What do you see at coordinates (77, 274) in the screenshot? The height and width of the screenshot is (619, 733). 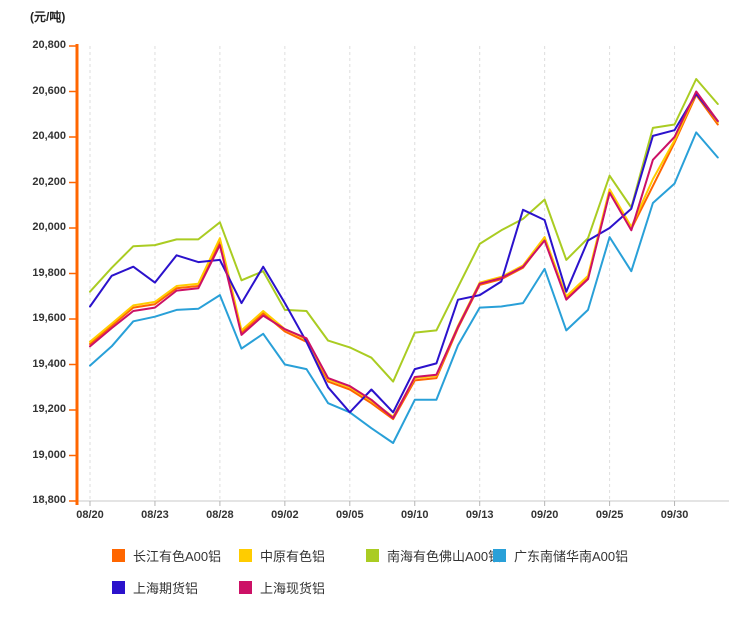 I see `y-axis-line` at bounding box center [77, 274].